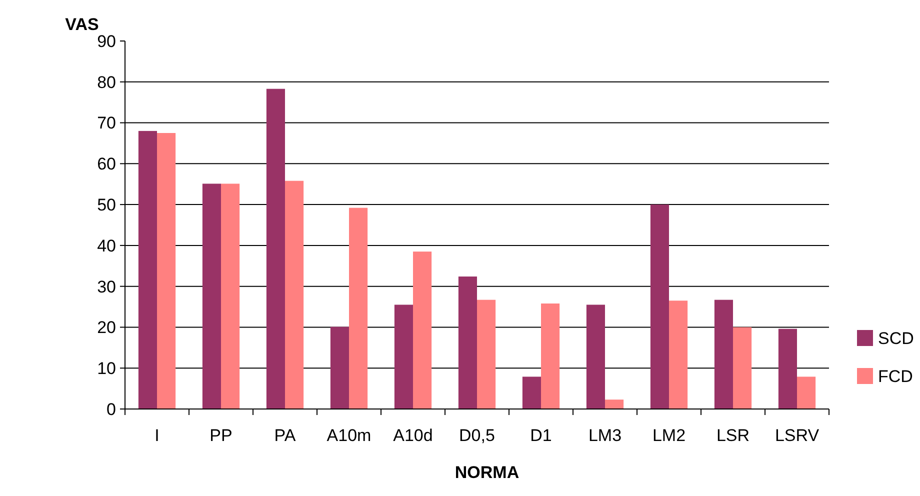 The height and width of the screenshot is (496, 920). I want to click on y-tick-label: 50, so click(106, 205).